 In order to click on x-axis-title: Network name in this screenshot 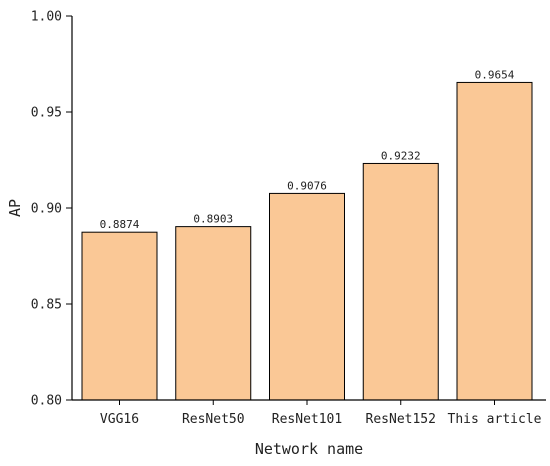, I will do `click(309, 449)`.